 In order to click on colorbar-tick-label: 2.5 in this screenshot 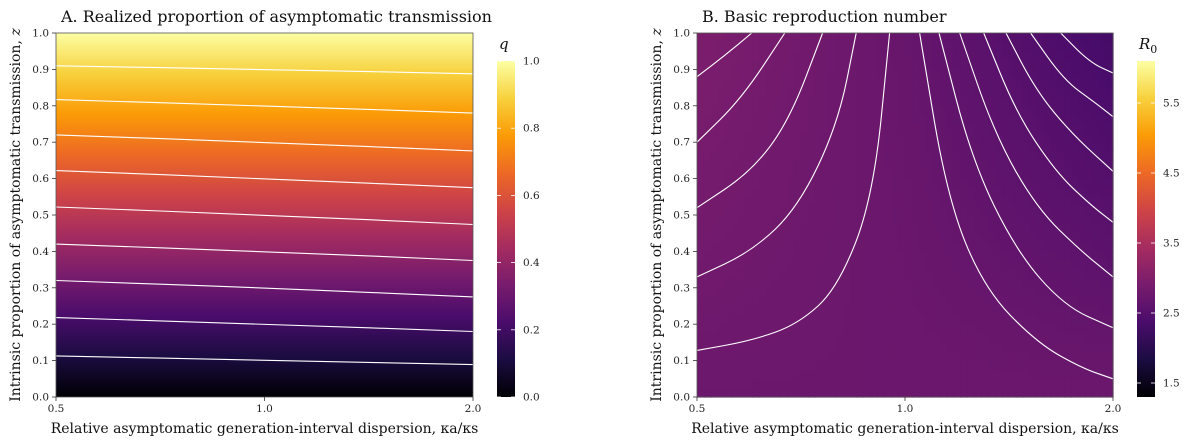, I will do `click(1171, 314)`.